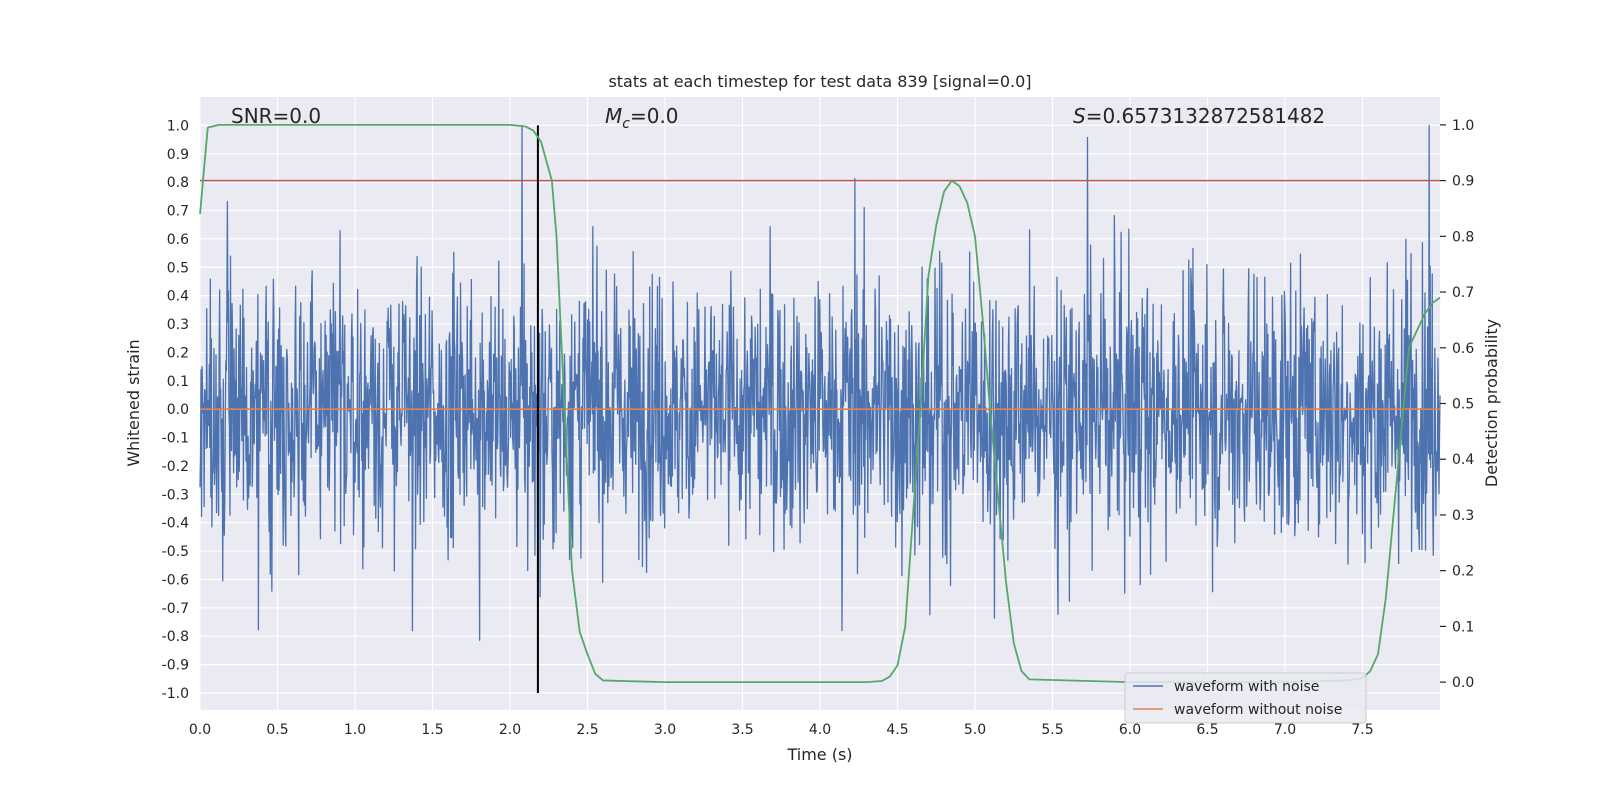 This screenshot has height=800, width=1600. What do you see at coordinates (178, 268) in the screenshot?
I see `y-tick-label: 0.5` at bounding box center [178, 268].